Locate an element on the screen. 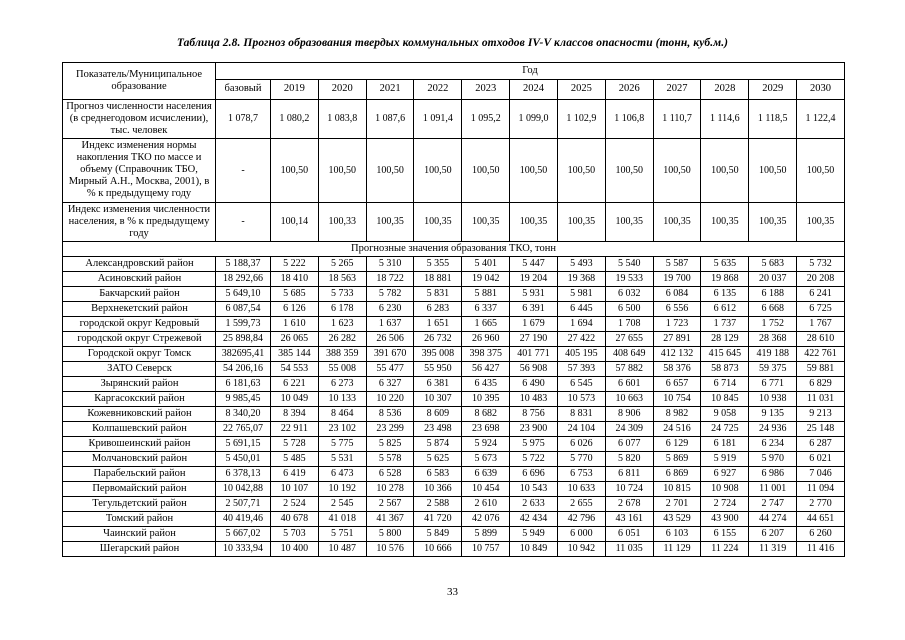 This screenshot has width=905, height=640. value-cell: 23 698 is located at coordinates (486, 428).